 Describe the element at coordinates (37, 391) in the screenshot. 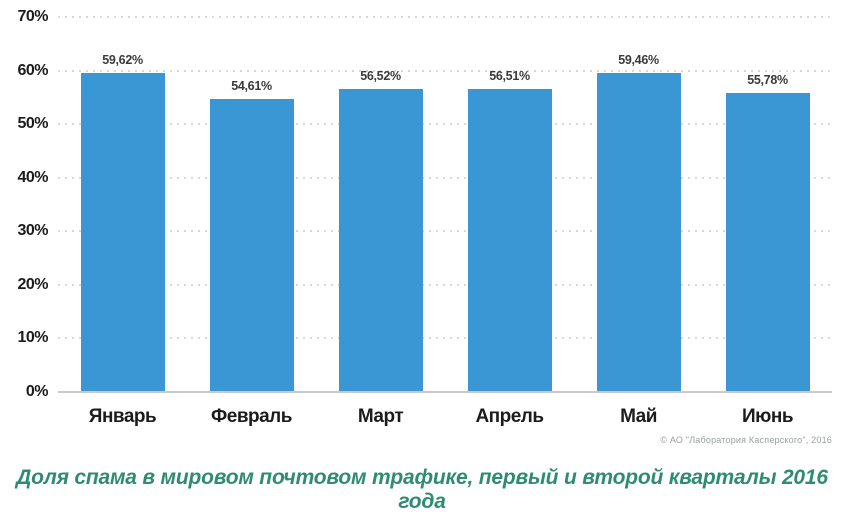

I see `y-tick-label: 0%` at that location.